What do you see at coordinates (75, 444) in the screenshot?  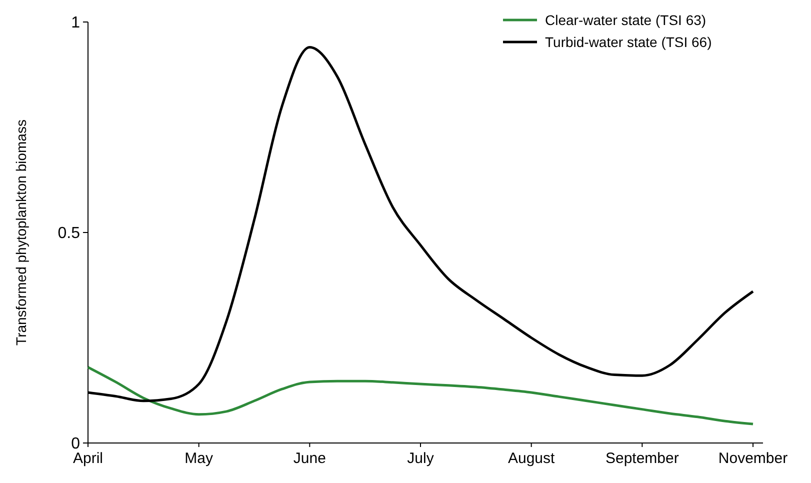 I see `y-tick-label: 0` at bounding box center [75, 444].